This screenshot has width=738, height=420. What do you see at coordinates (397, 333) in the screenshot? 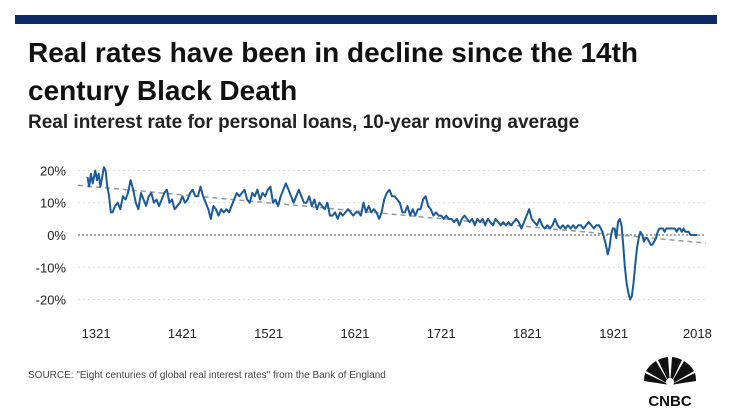
I see `x-axis-labels: 1321 1421 1521 1621 1721 1821 1921 2018` at bounding box center [397, 333].